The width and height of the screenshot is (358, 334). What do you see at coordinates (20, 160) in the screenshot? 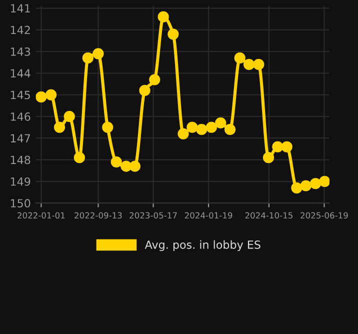
I see `y-tick-label: 148` at bounding box center [20, 160].